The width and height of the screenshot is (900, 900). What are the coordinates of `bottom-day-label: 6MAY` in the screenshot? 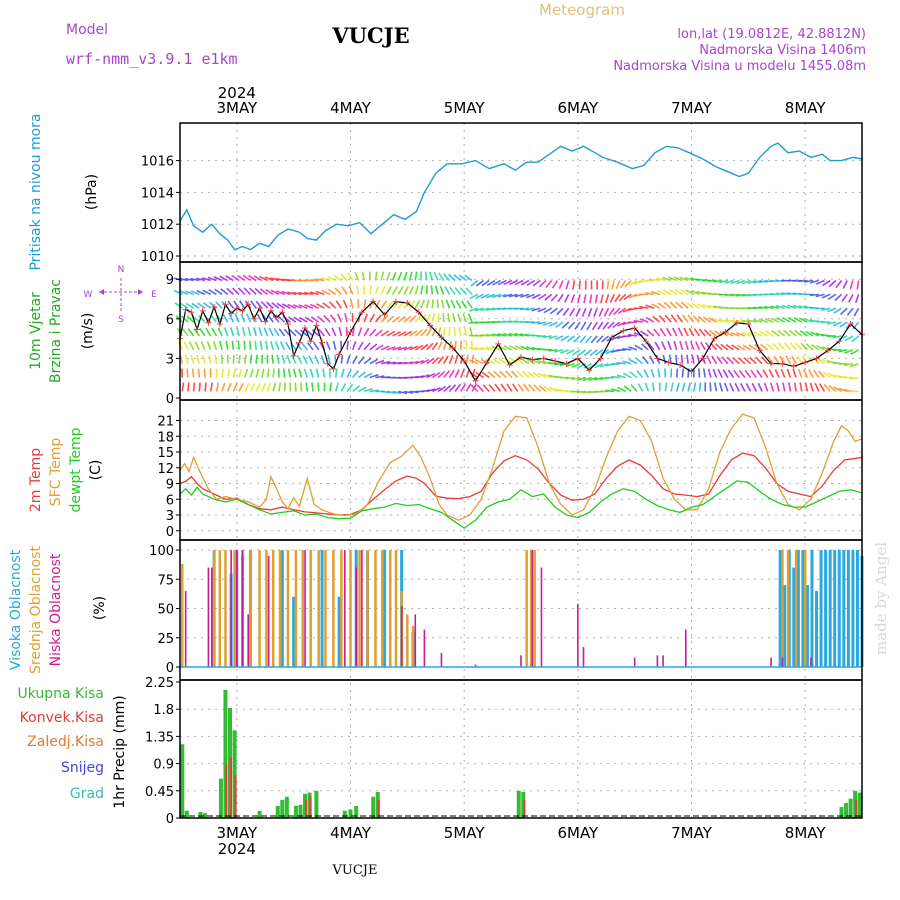 It's located at (578, 833).